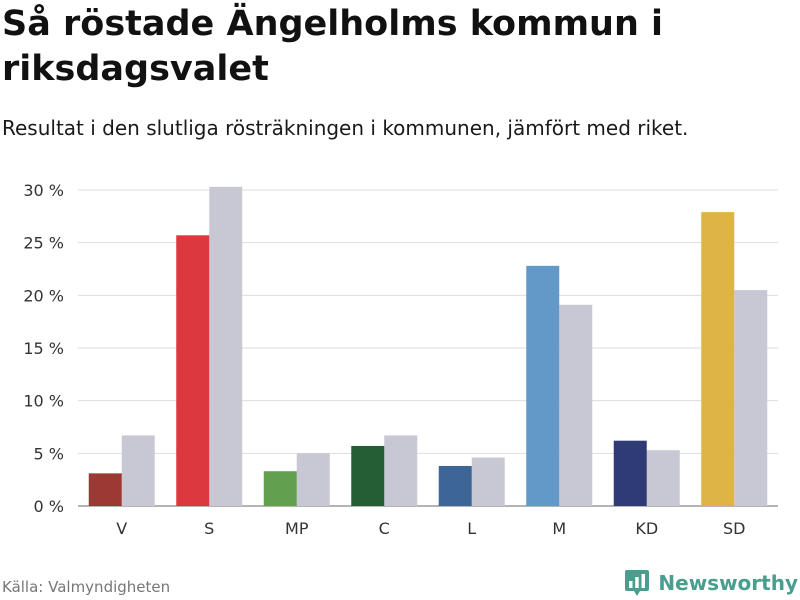 The image size is (800, 600). Describe the element at coordinates (543, 385) in the screenshot. I see `bar-kommun-m` at that location.